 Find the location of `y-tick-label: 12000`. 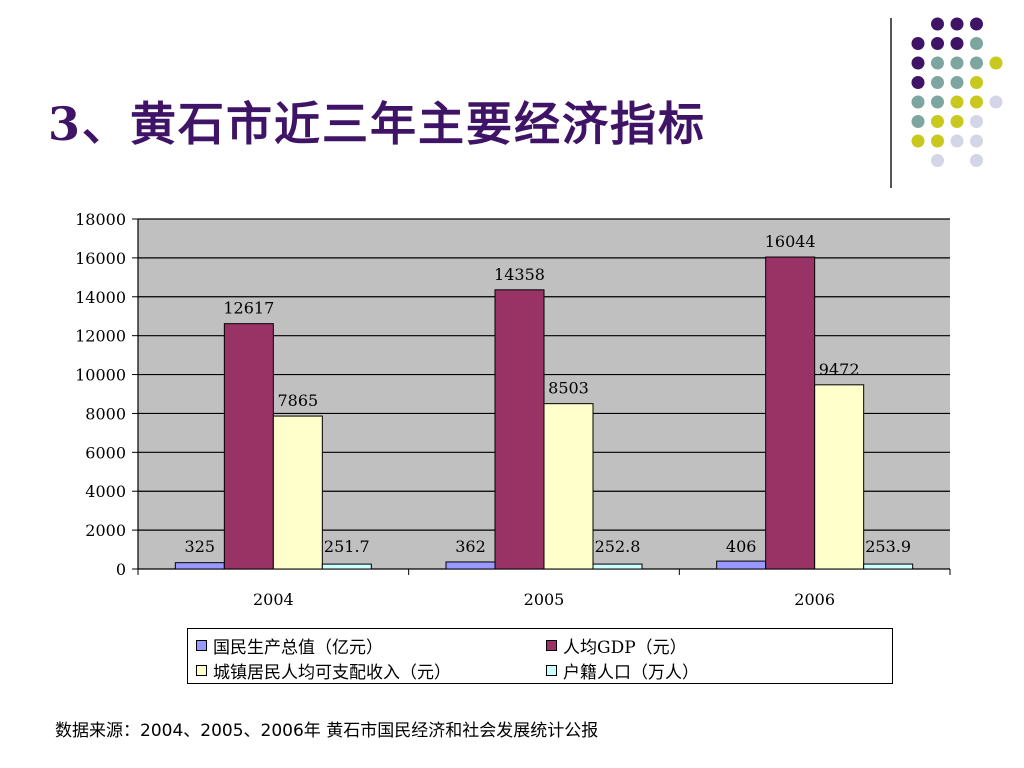

y-tick-label: 12000 is located at coordinates (100, 336).